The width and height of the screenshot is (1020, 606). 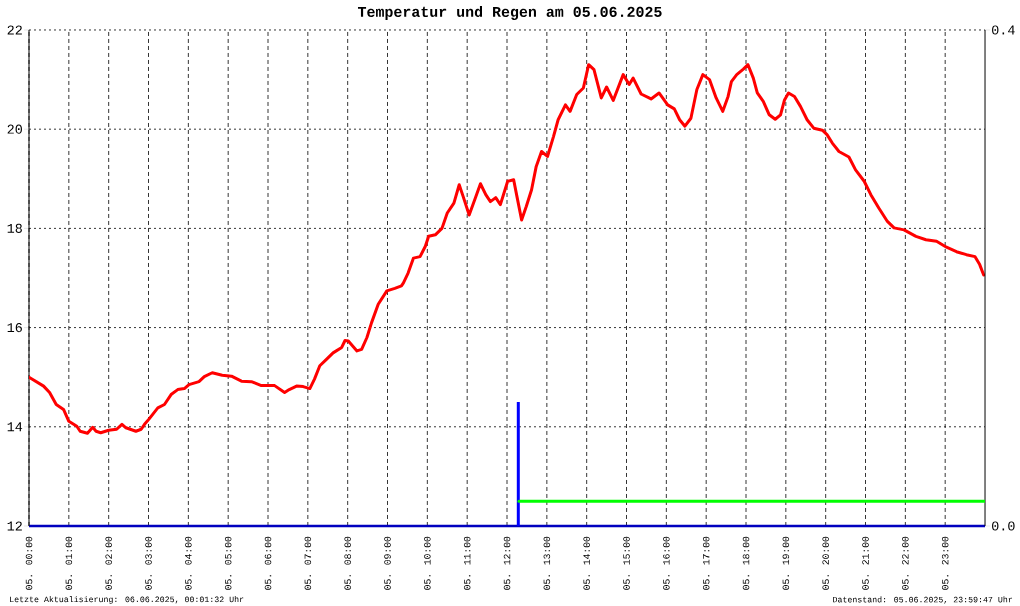 What do you see at coordinates (786, 563) in the screenshot?
I see `x-tick-label: 05. 19:00` at bounding box center [786, 563].